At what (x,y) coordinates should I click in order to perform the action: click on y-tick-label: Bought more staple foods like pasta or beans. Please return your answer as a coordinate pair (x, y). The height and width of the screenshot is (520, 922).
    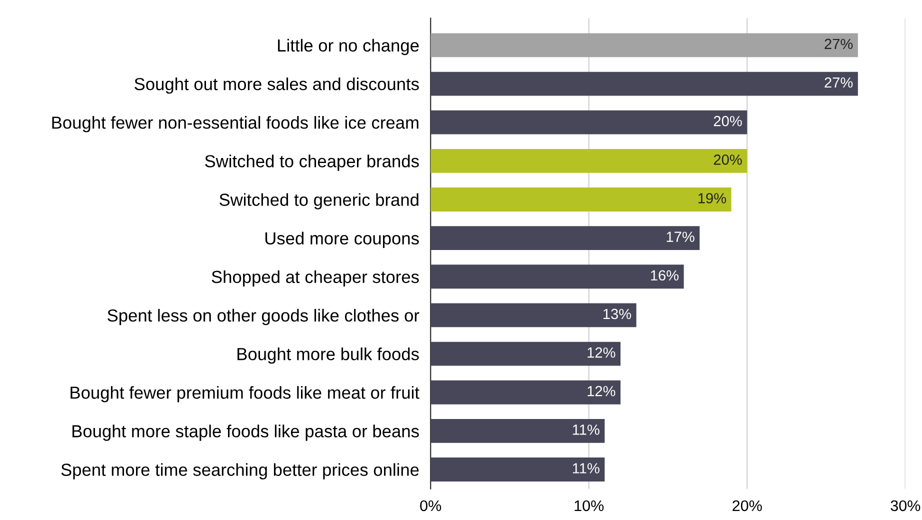
    Looking at the image, I should click on (245, 432).